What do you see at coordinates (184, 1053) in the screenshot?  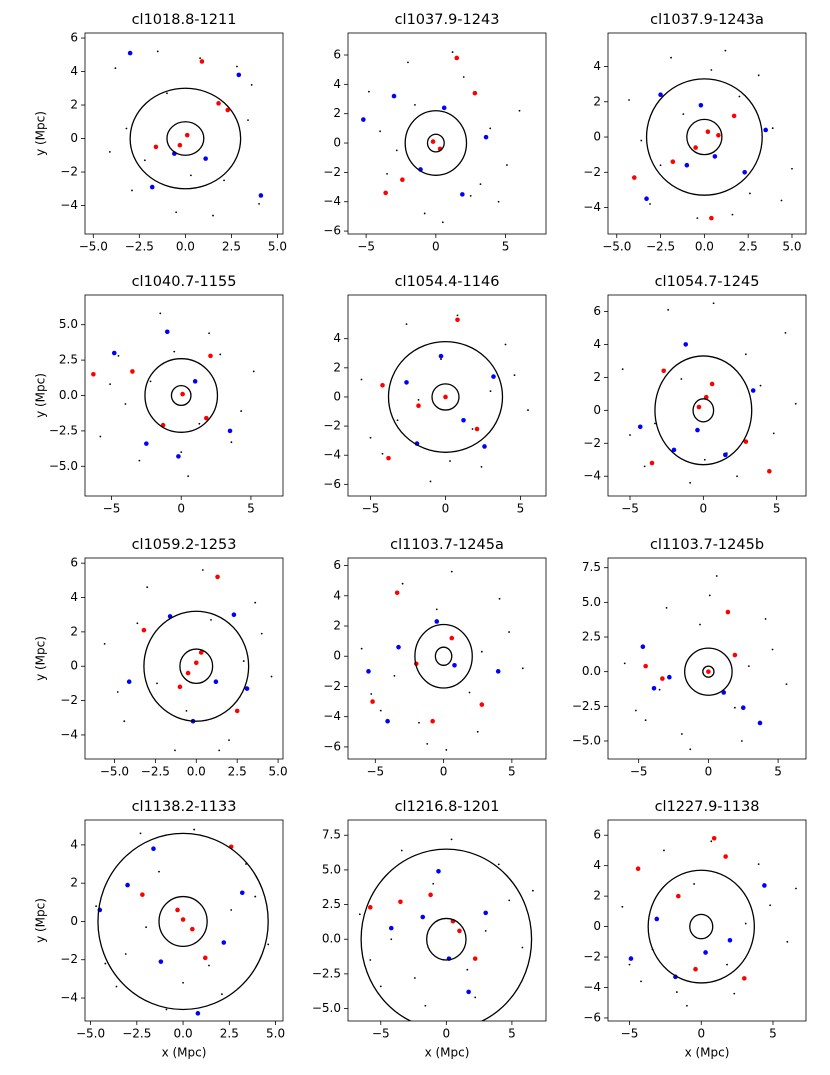 I see `x-axis-label: x (Mpc)` at bounding box center [184, 1053].